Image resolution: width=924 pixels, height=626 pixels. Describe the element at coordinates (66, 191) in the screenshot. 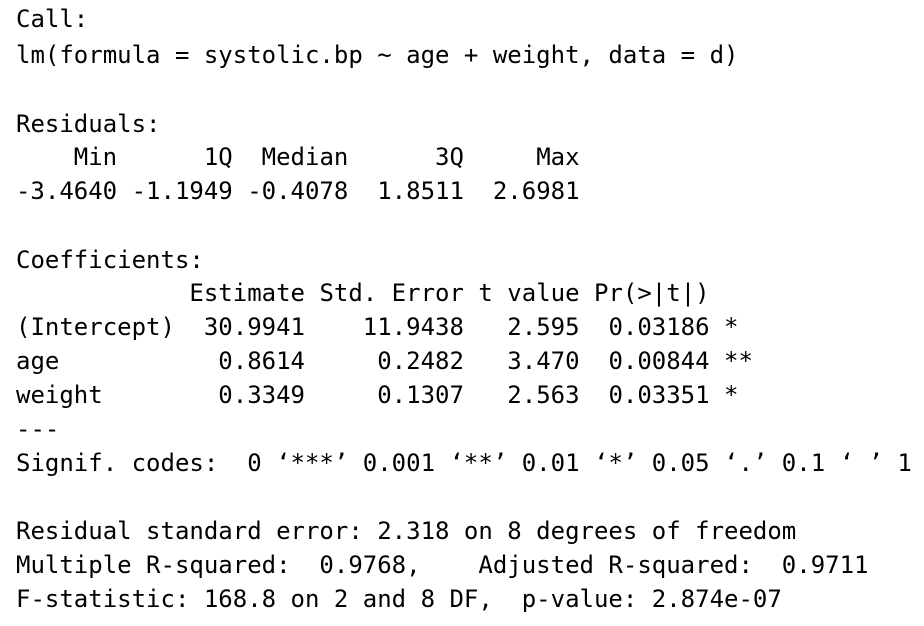

I see `residual-value: -3.4640` at that location.